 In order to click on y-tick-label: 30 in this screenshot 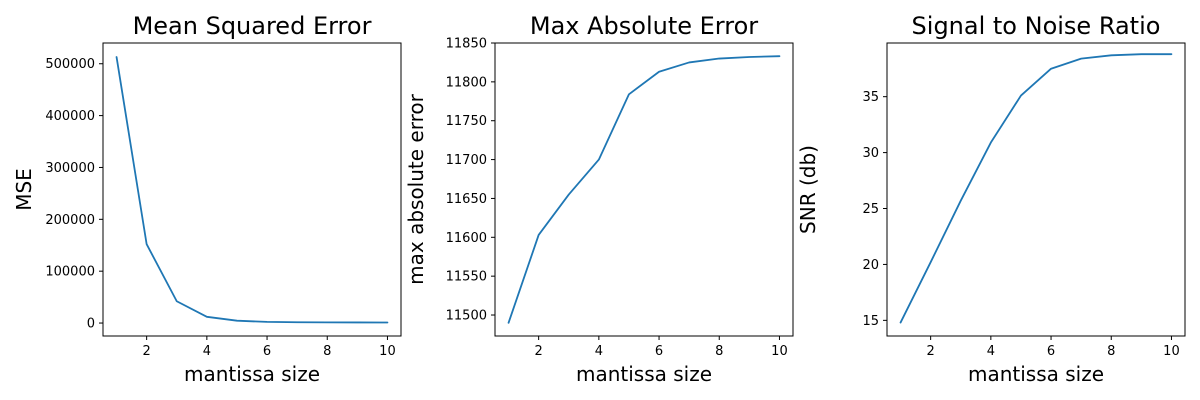, I will do `click(870, 153)`.